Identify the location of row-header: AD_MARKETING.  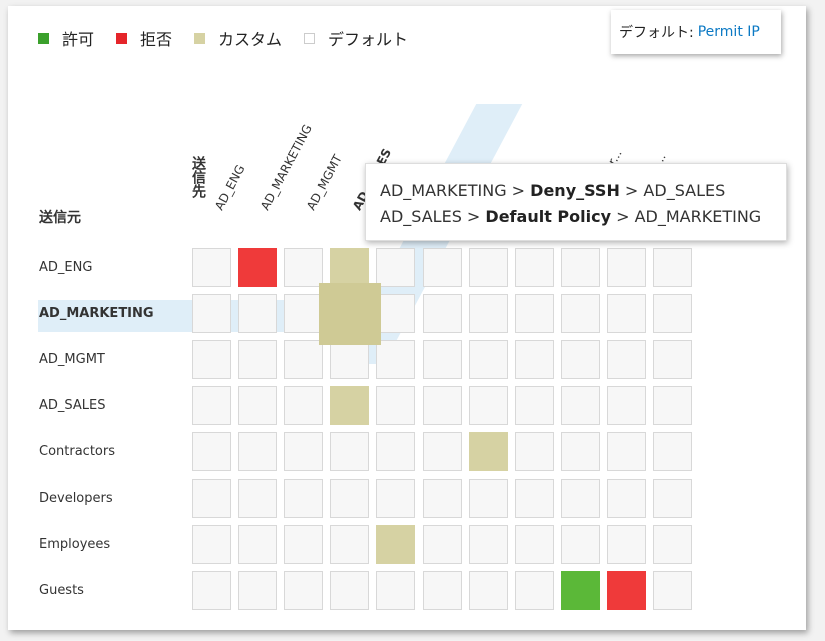
(96, 314).